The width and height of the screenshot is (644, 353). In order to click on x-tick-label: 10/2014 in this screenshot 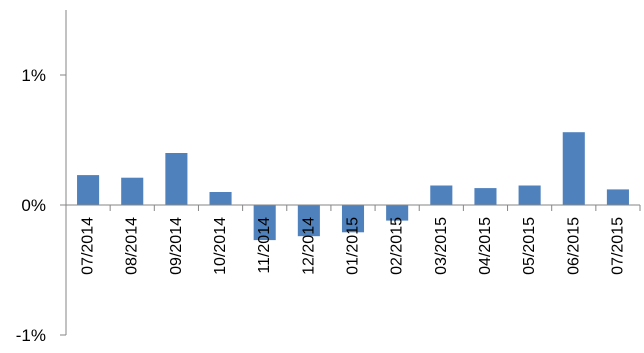, I will do `click(220, 246)`.